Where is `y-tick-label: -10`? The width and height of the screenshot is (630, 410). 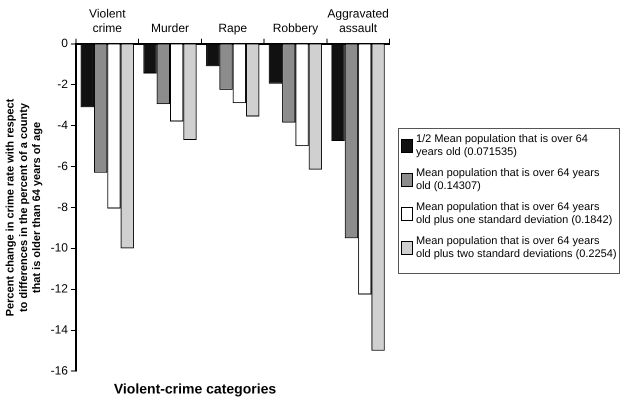
y-tick-label: -10 is located at coordinates (59, 247).